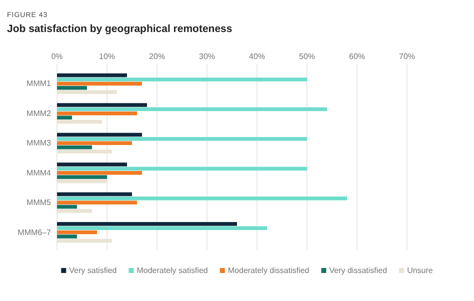 Image resolution: width=474 pixels, height=301 pixels. I want to click on legend-label: Moderately dissatisfied, so click(269, 270).